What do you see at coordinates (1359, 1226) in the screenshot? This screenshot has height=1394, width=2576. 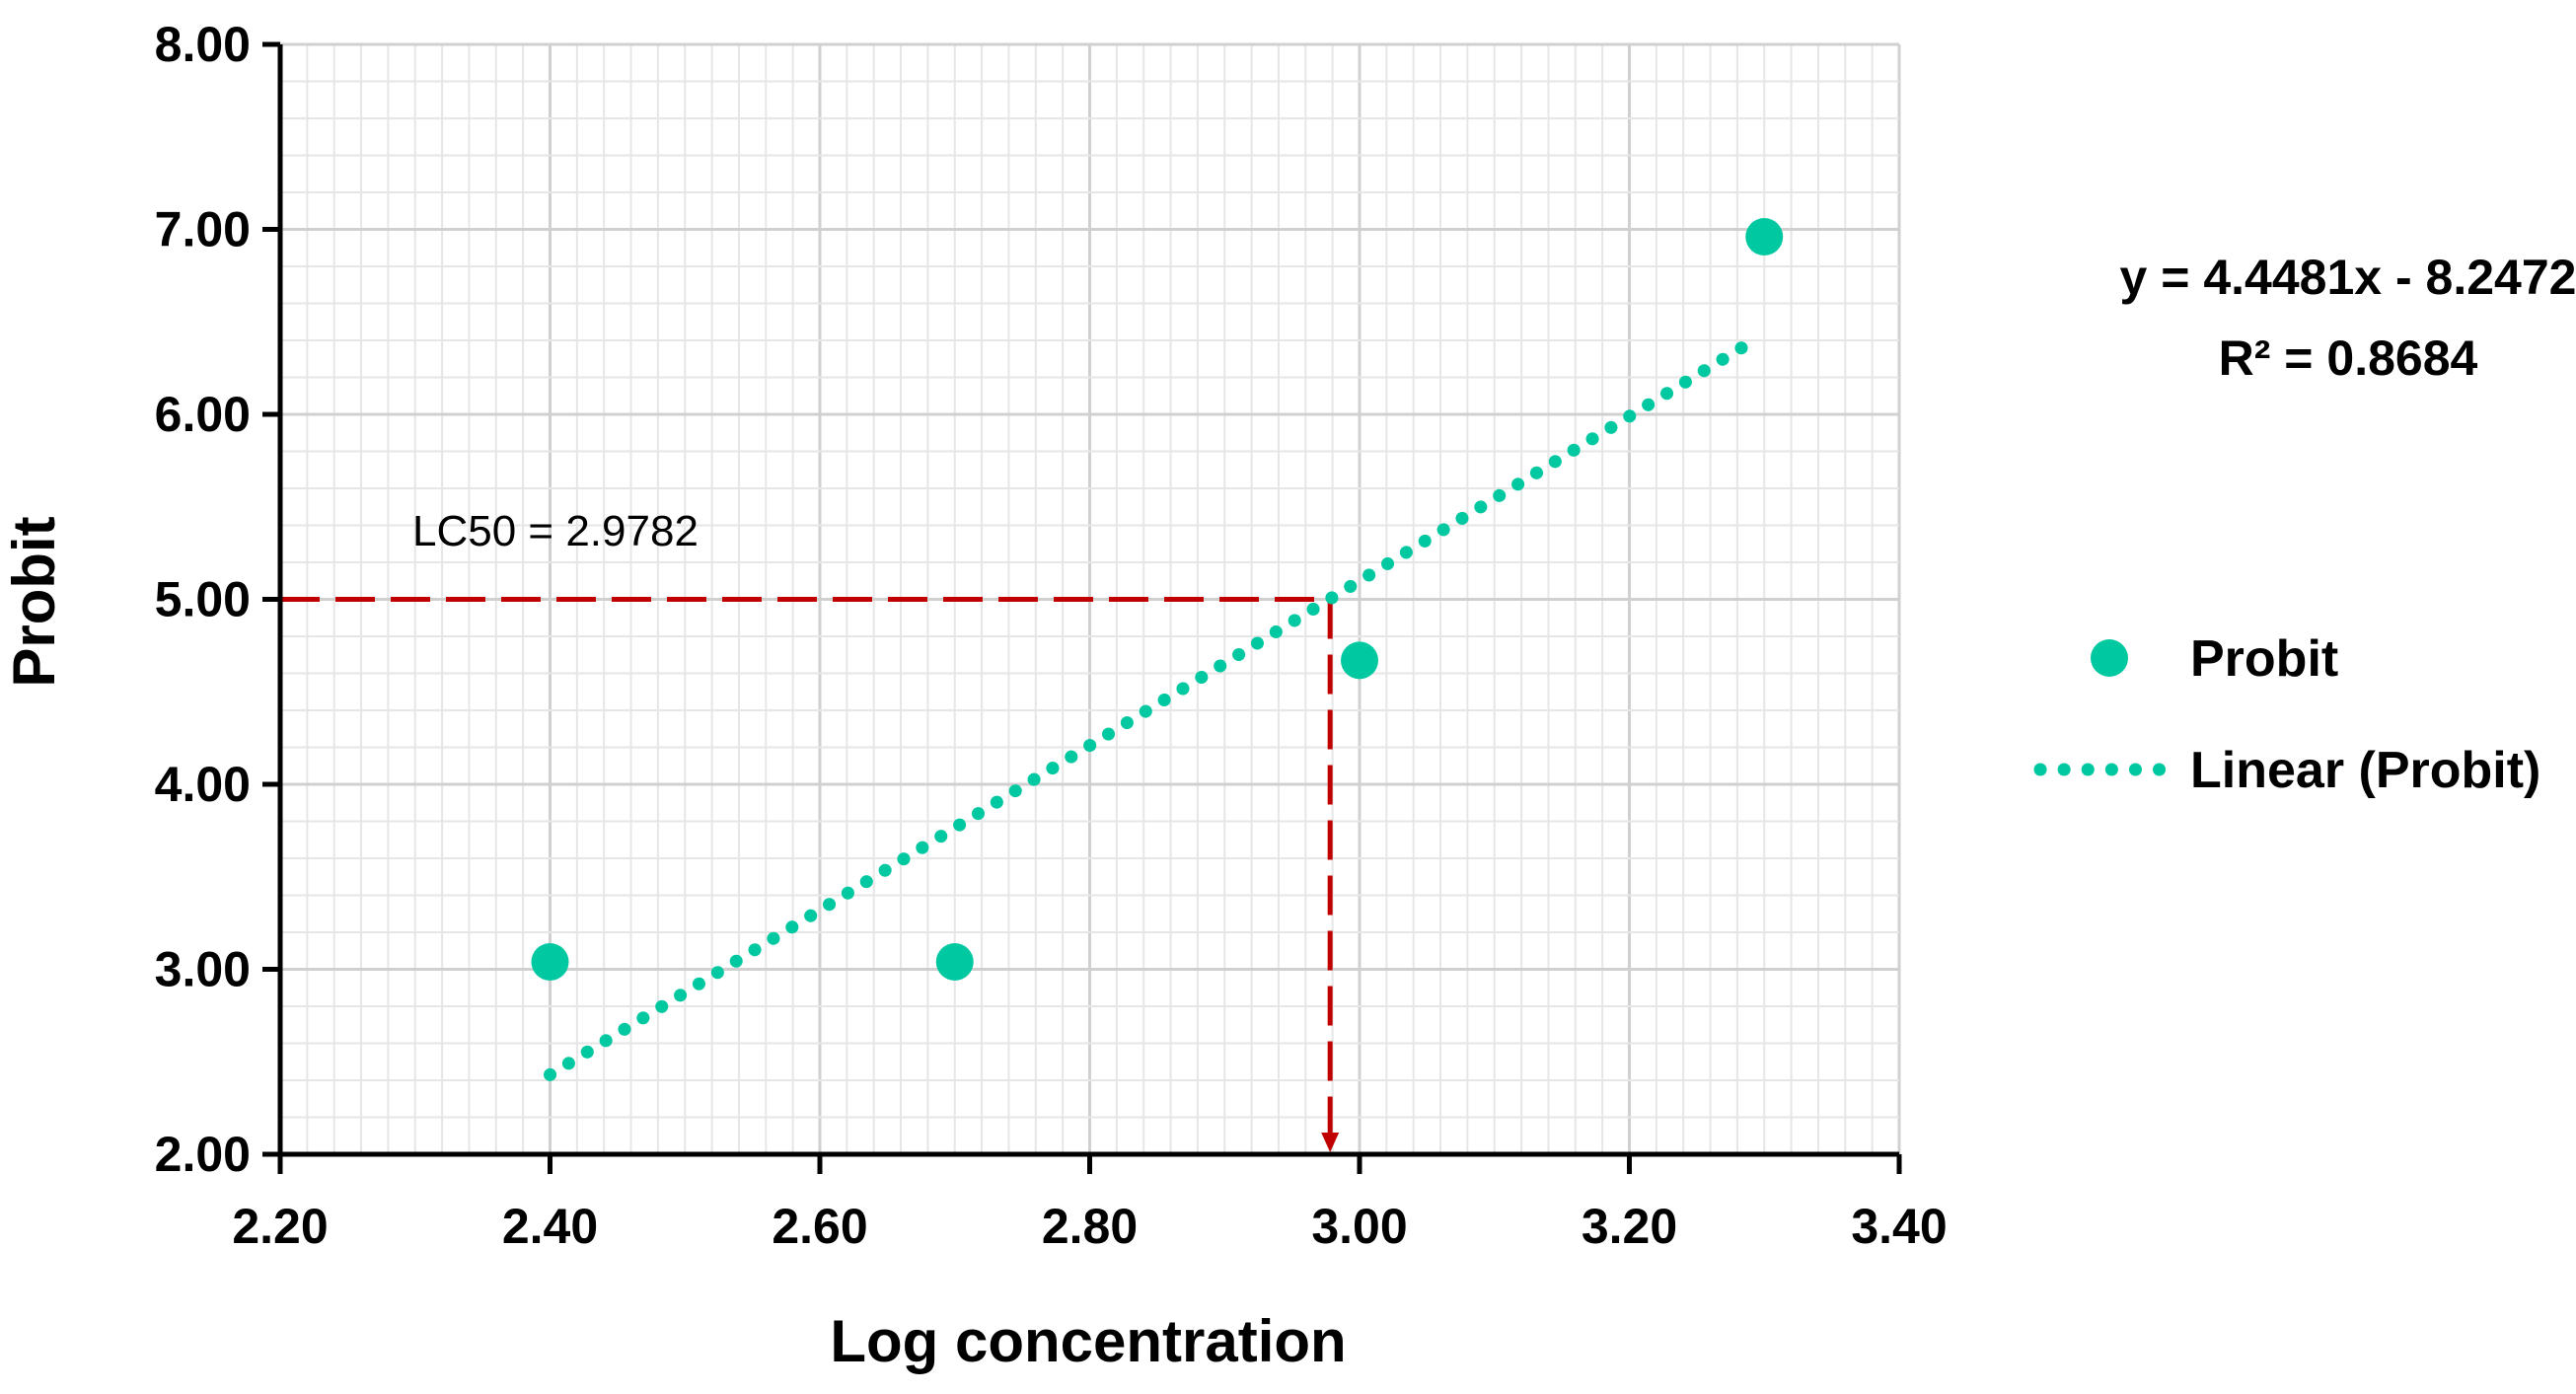 I see `x-tick-label: 3.00` at bounding box center [1359, 1226].